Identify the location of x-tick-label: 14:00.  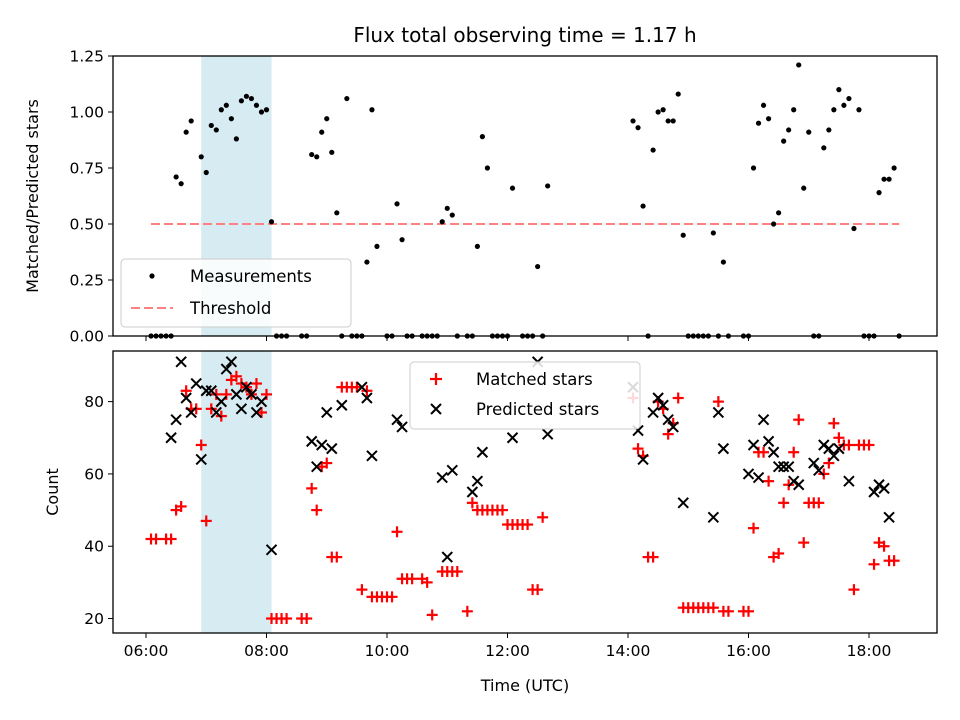
(628, 651).